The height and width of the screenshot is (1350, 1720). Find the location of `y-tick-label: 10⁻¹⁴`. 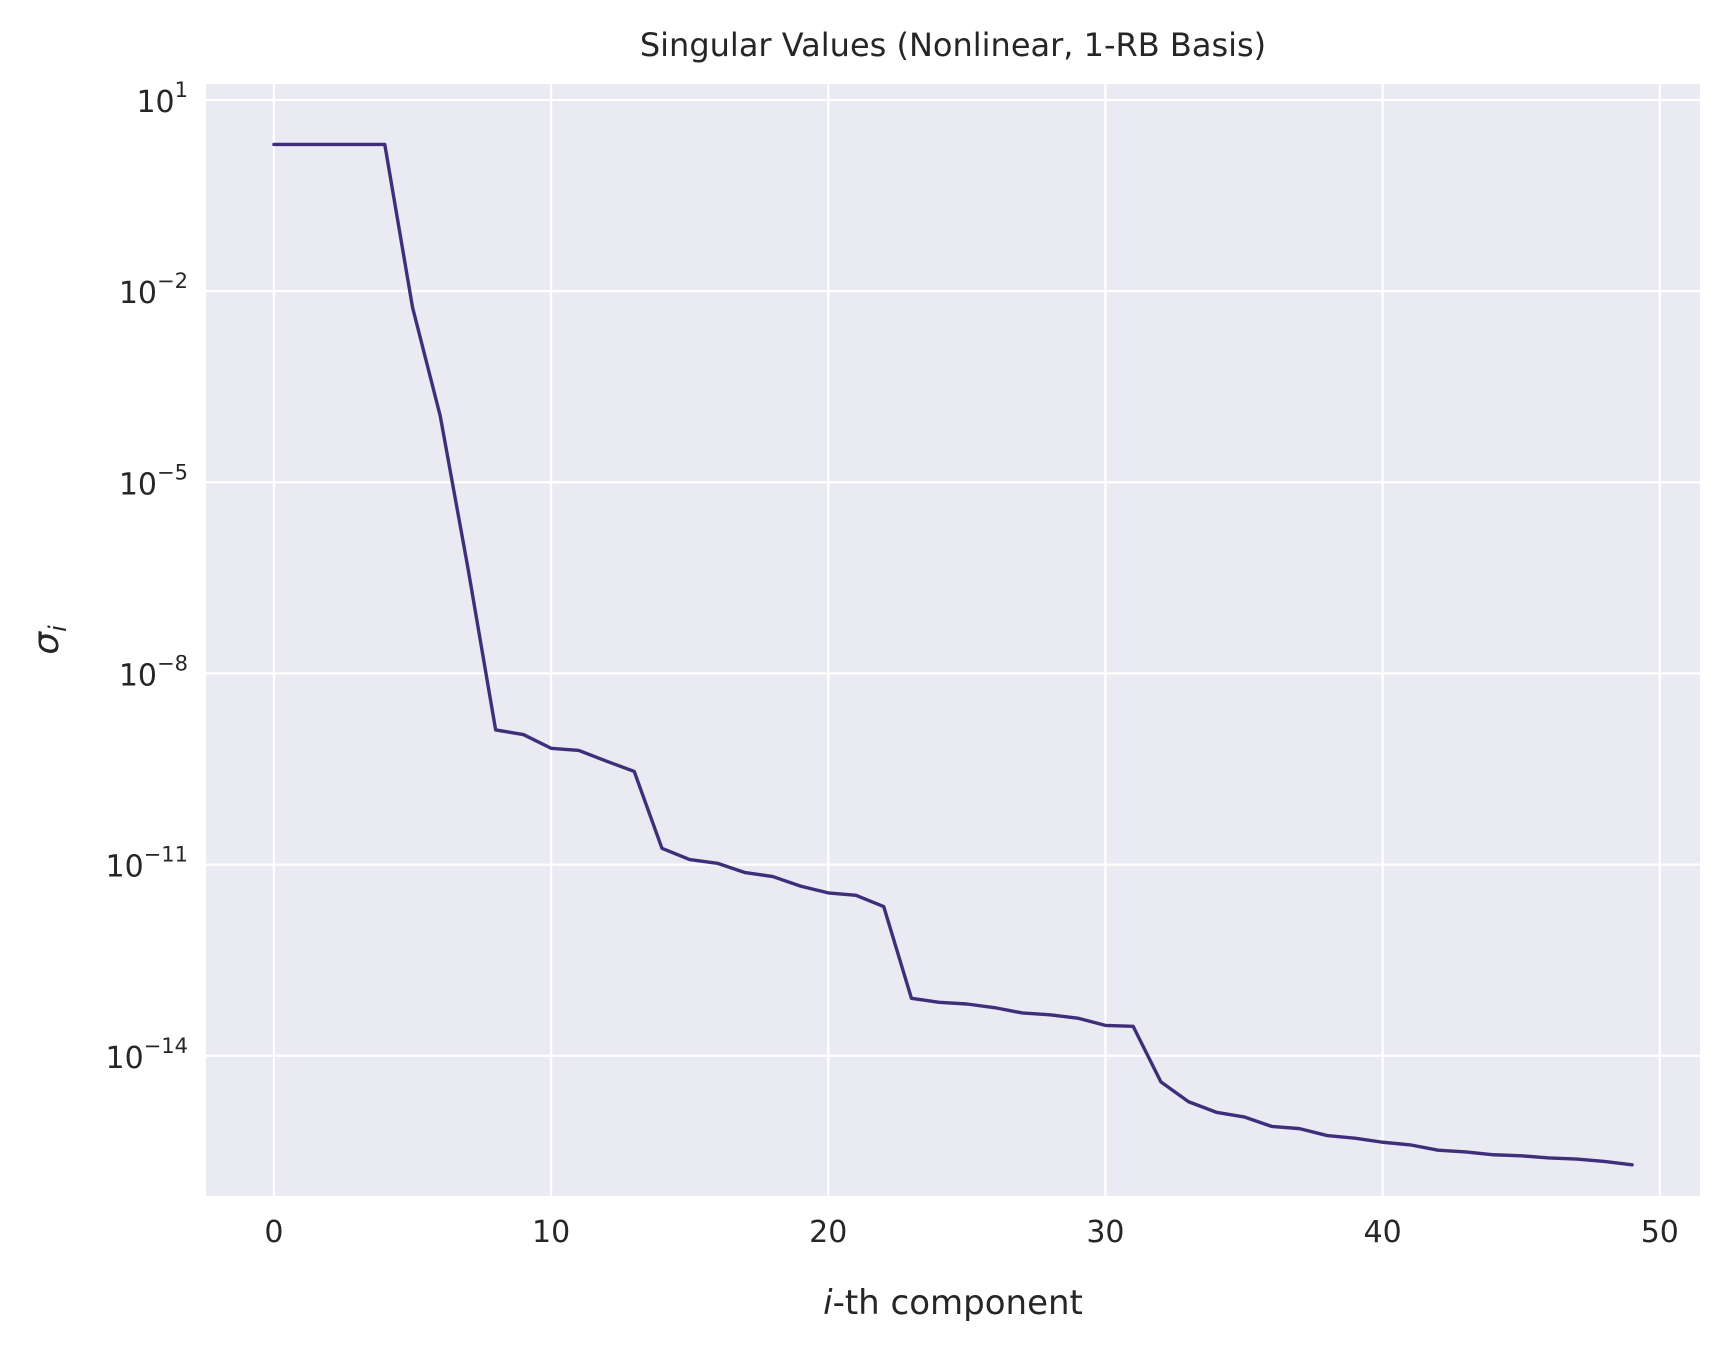

y-tick-label: 10⁻¹⁴ is located at coordinates (146, 1055).